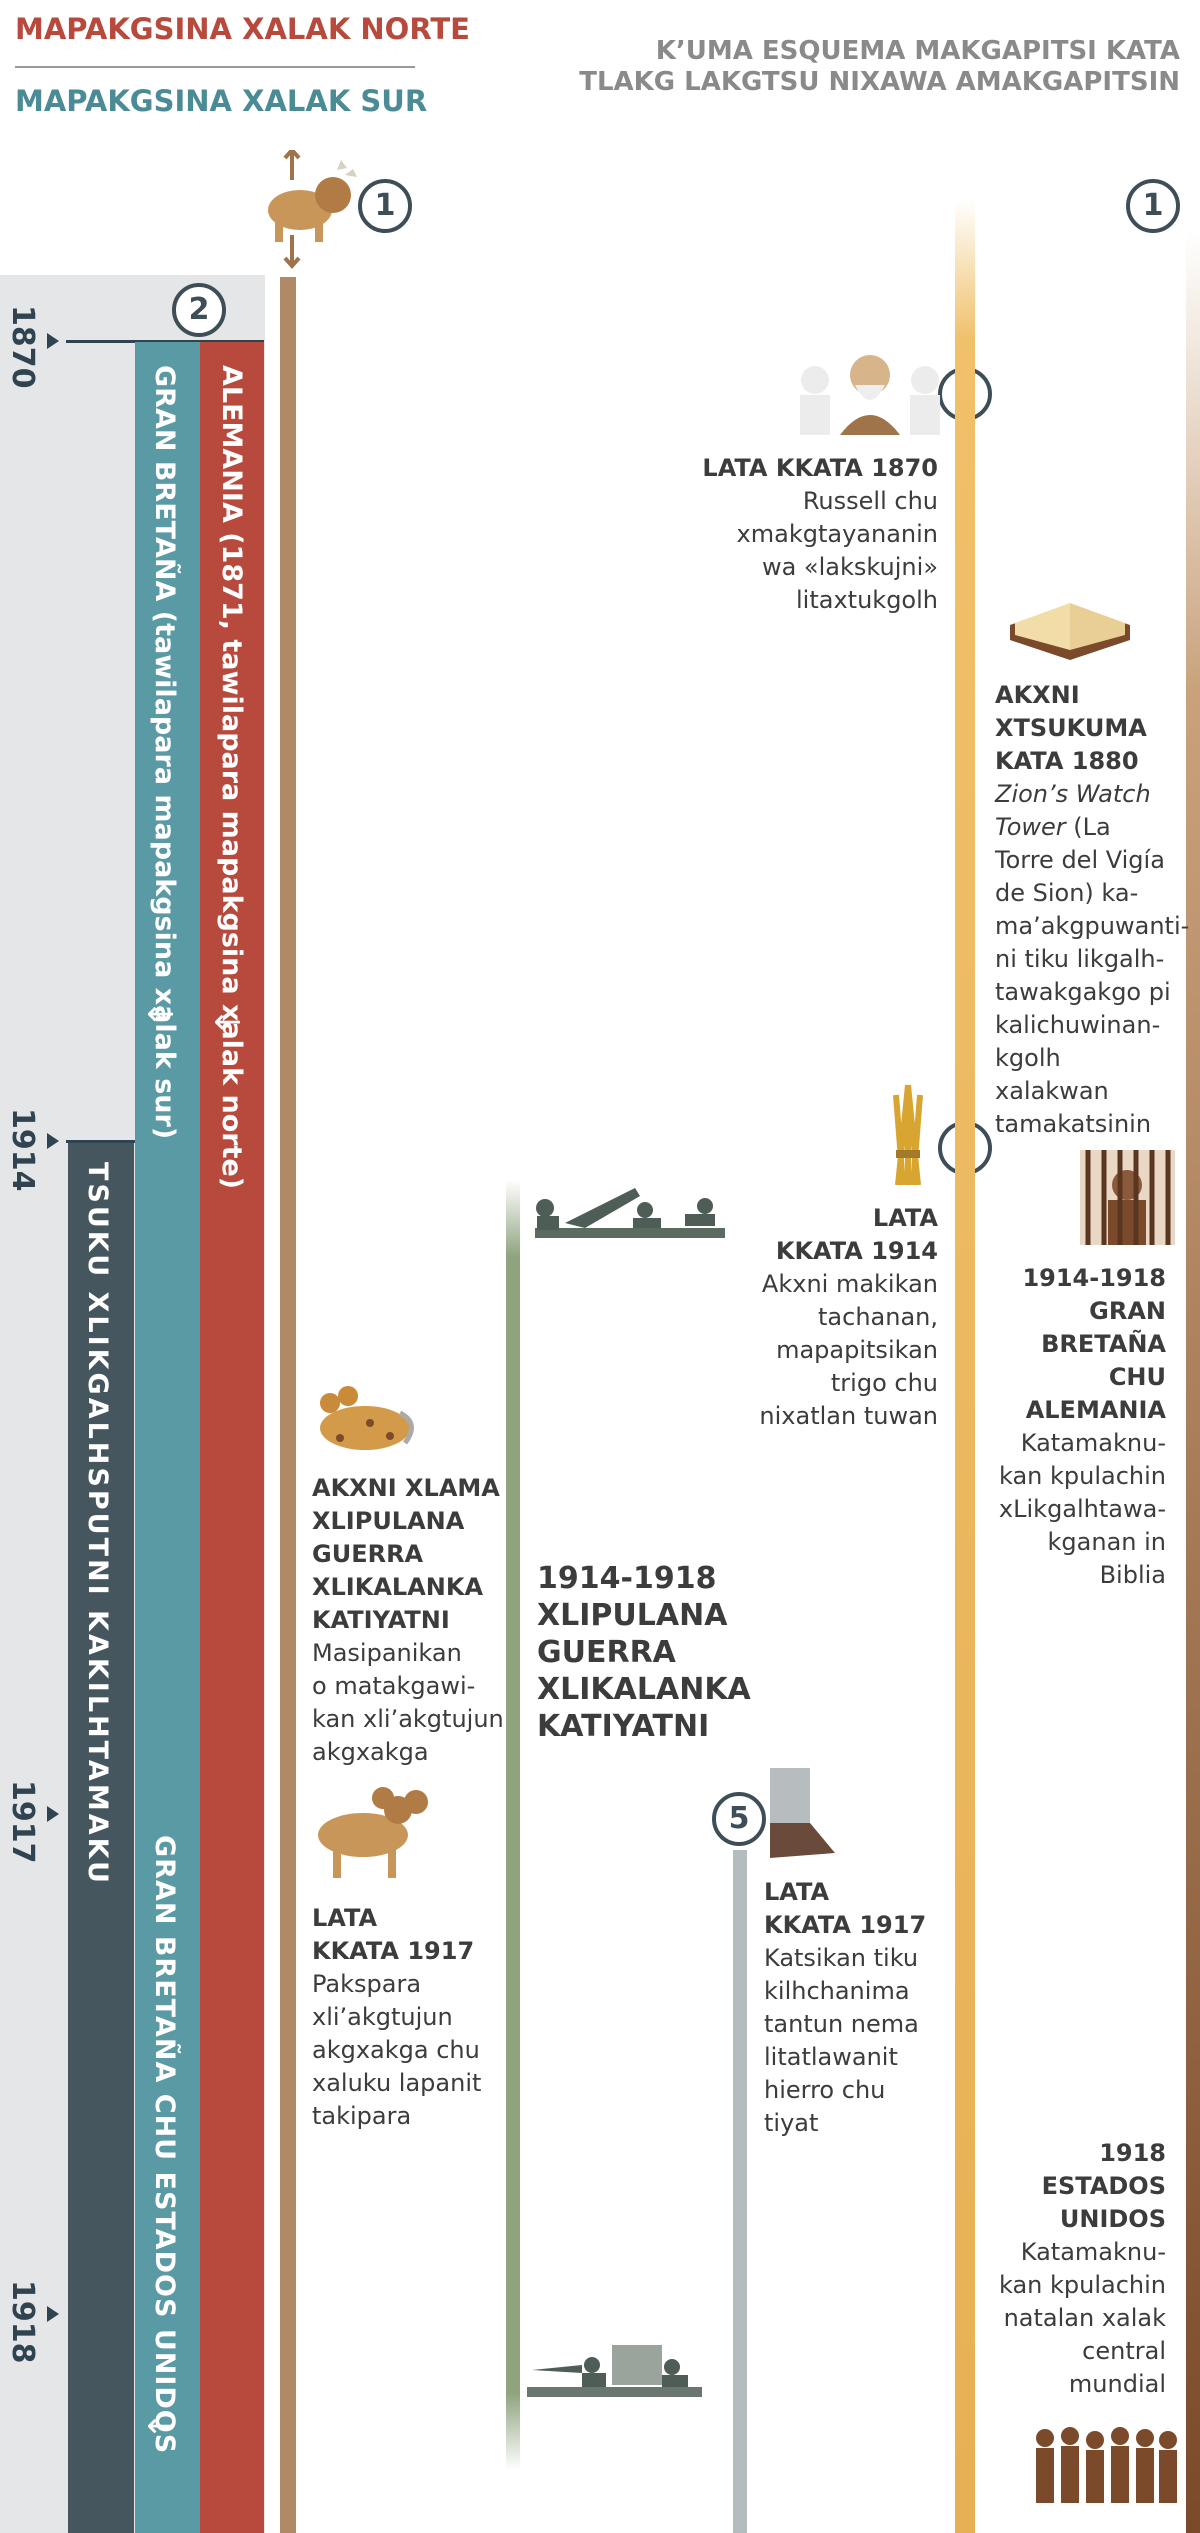 The width and height of the screenshot is (1200, 2533). Describe the element at coordinates (870, 395) in the screenshot. I see `russell-portrait-icon` at that location.